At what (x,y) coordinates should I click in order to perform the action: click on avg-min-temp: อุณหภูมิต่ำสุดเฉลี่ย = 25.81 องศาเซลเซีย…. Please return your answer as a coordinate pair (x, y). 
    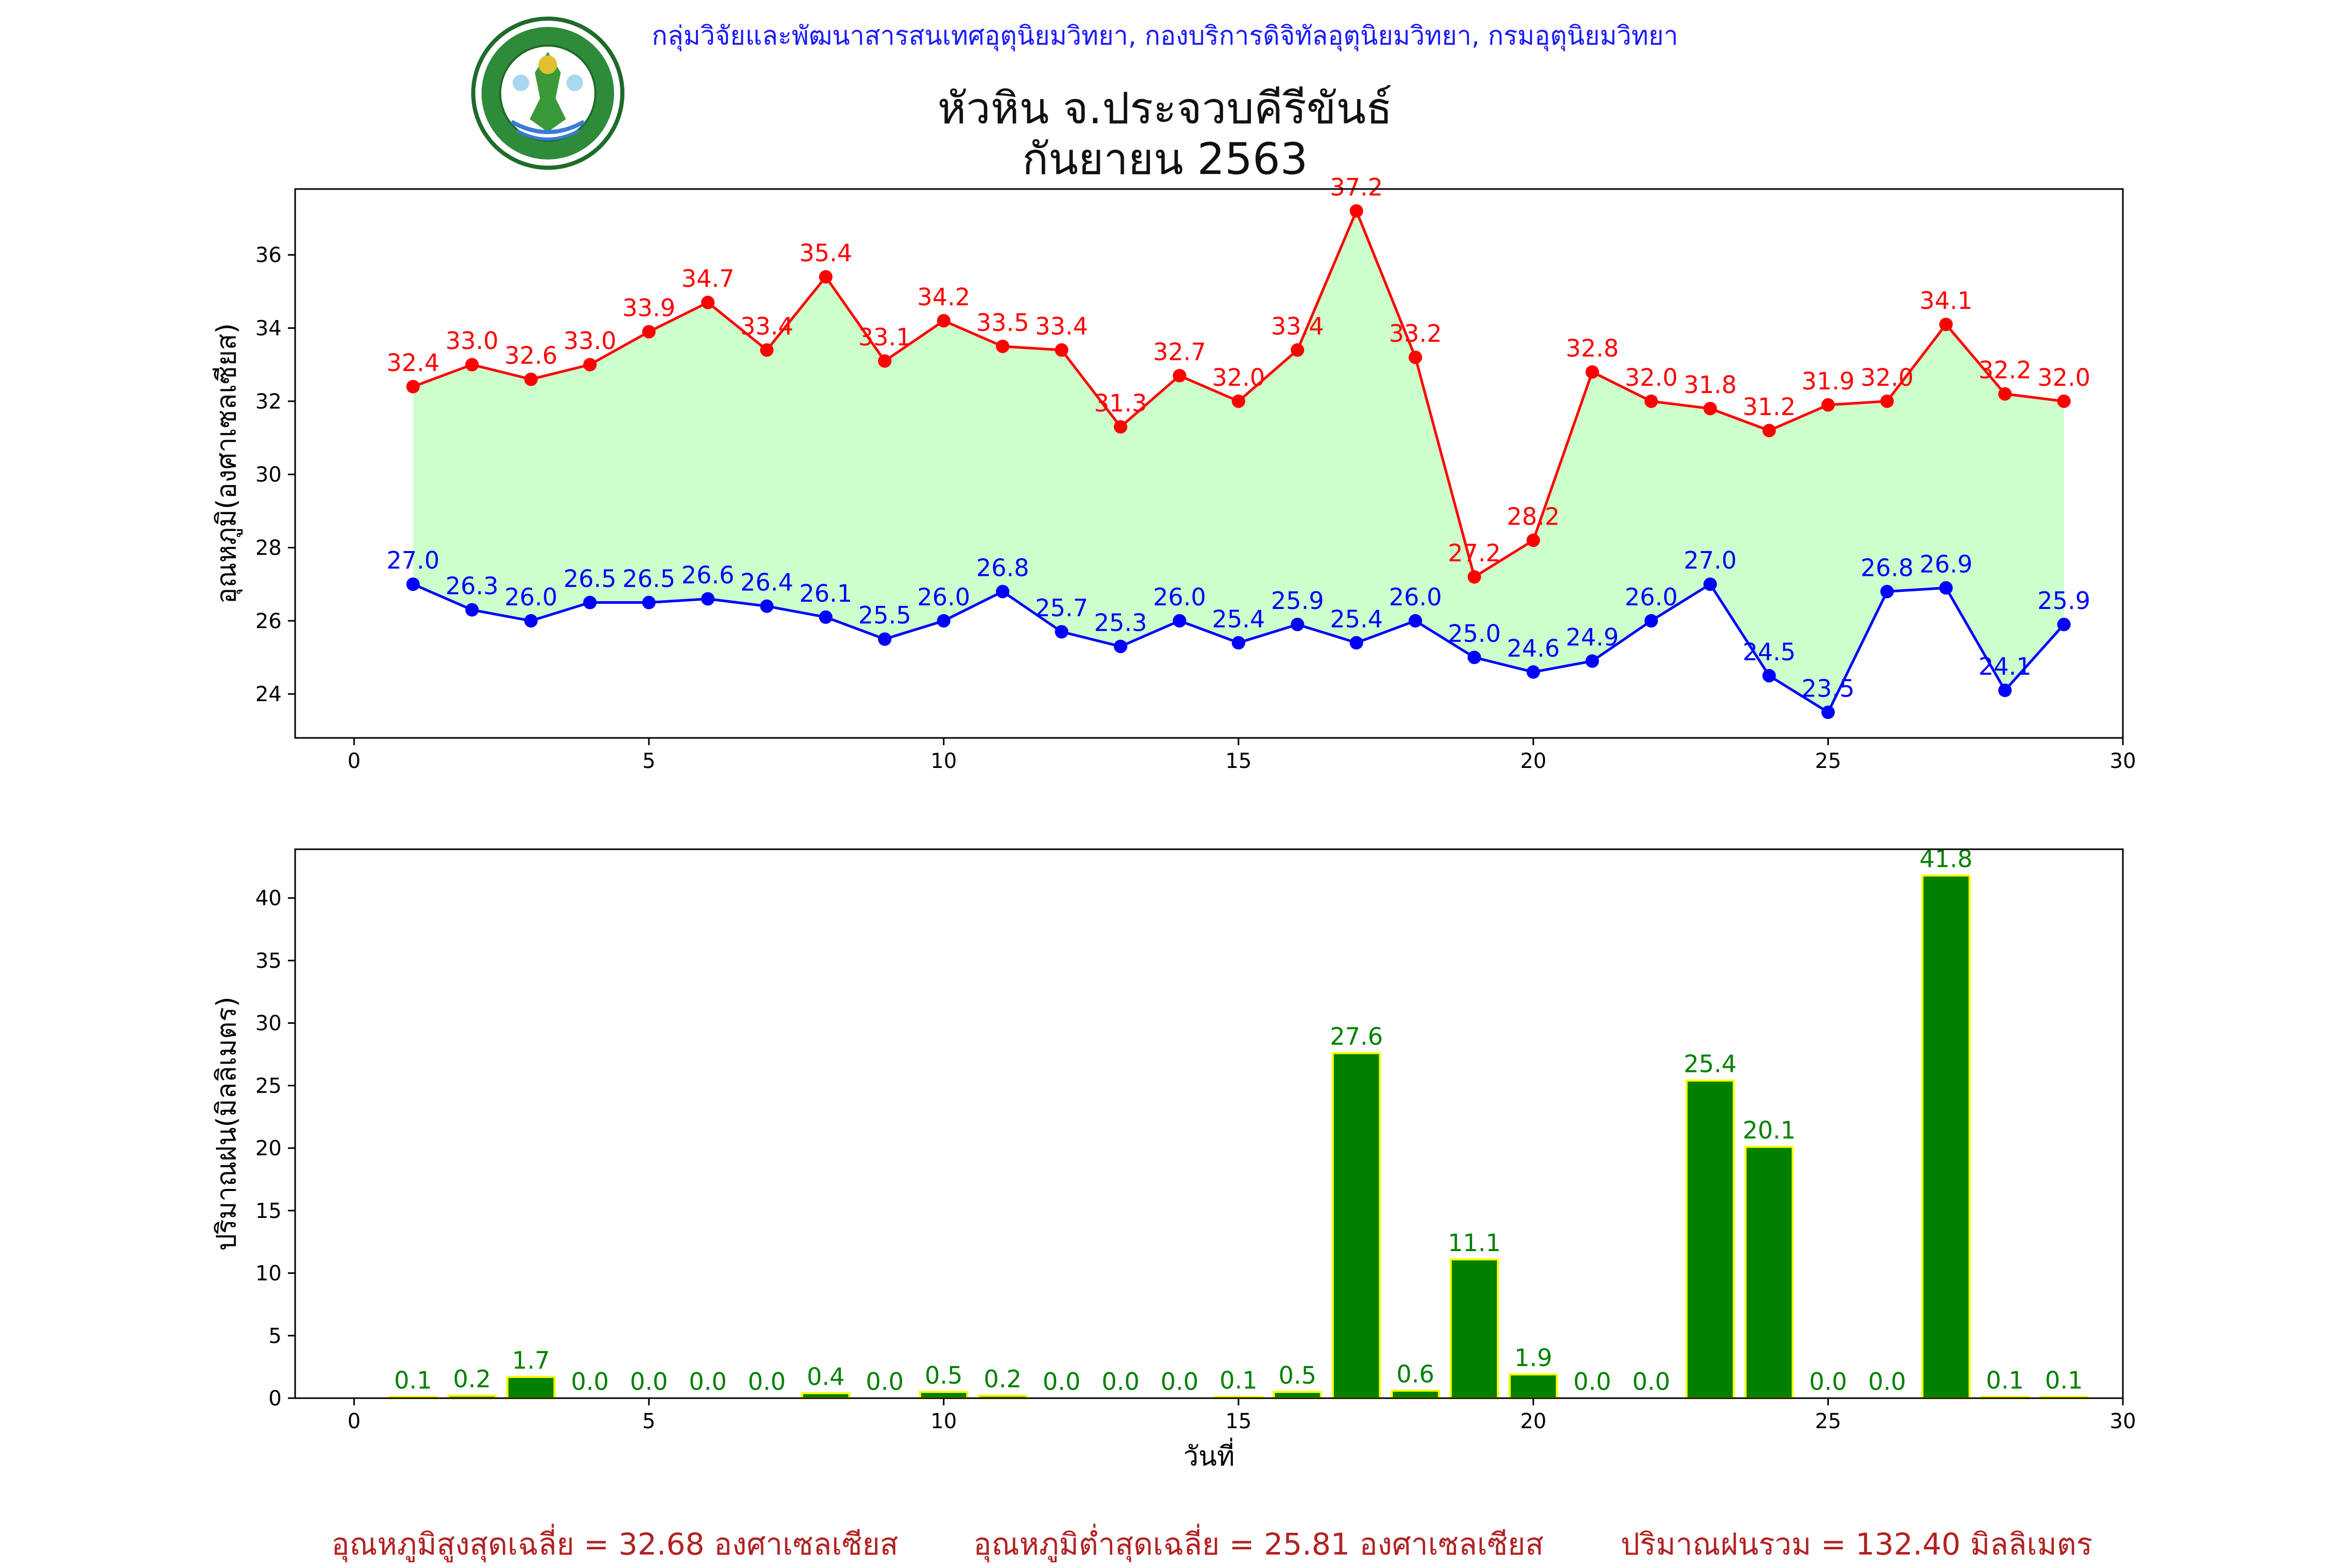
    Looking at the image, I should click on (1258, 1544).